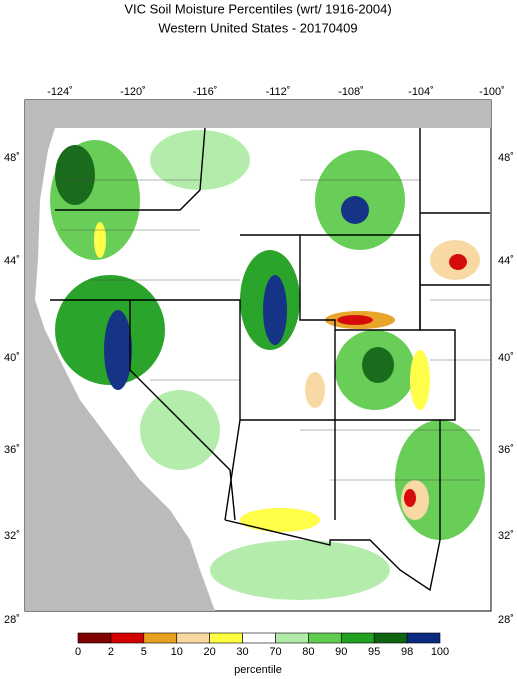 This screenshot has height=679, width=517. I want to click on lon-label: -116˚, so click(205, 92).